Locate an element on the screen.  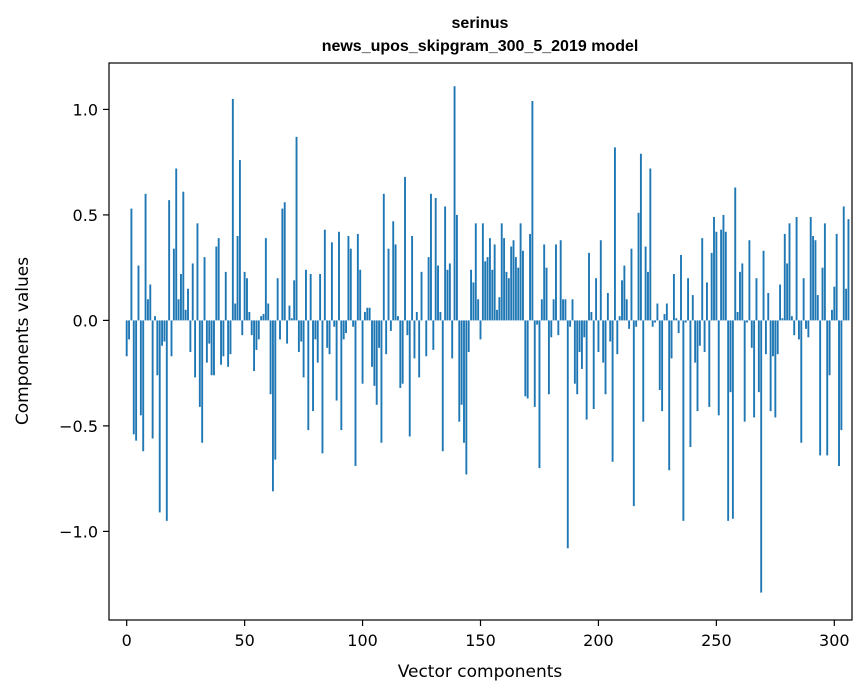
y-axis-label: Components values is located at coordinates (23, 341).